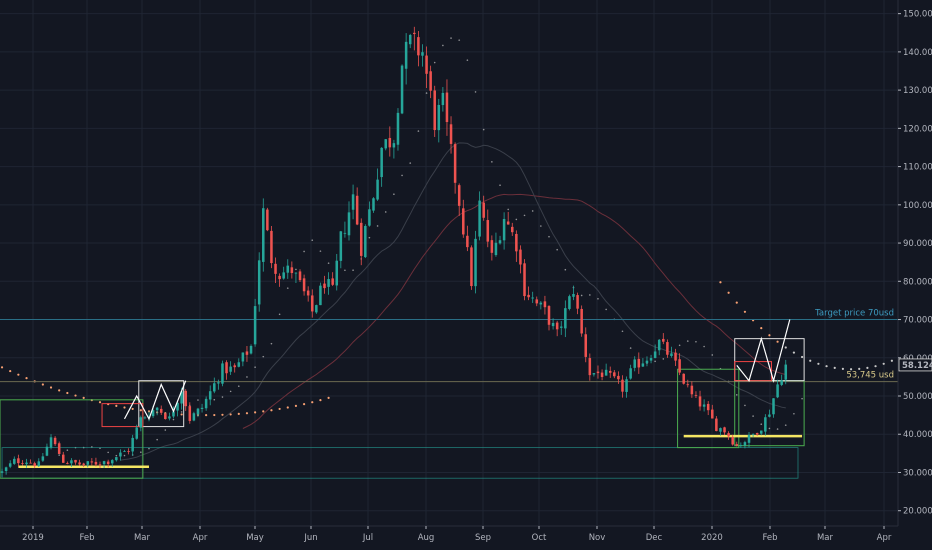 The height and width of the screenshot is (550, 932). I want to click on x-tick-label: Oct, so click(539, 538).